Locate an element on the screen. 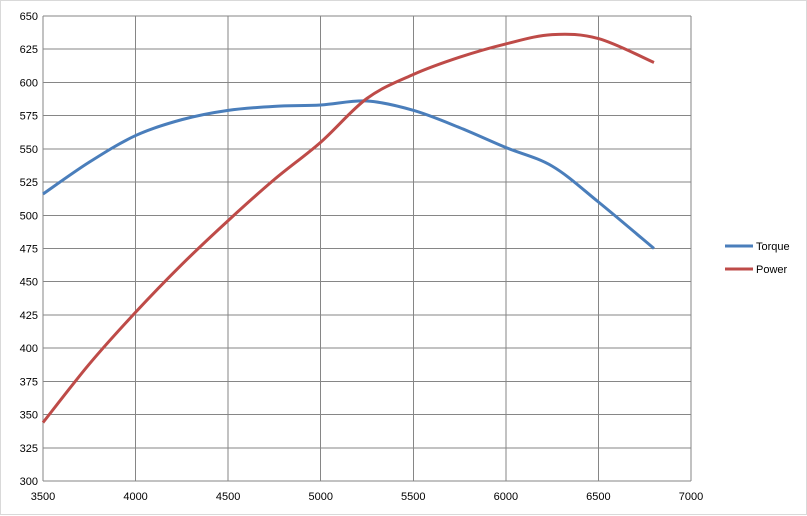 This screenshot has height=516, width=807. x-axis-tick-labels: 3500 4000 4500 5000 5500 6000 6500 7000 is located at coordinates (367, 497).